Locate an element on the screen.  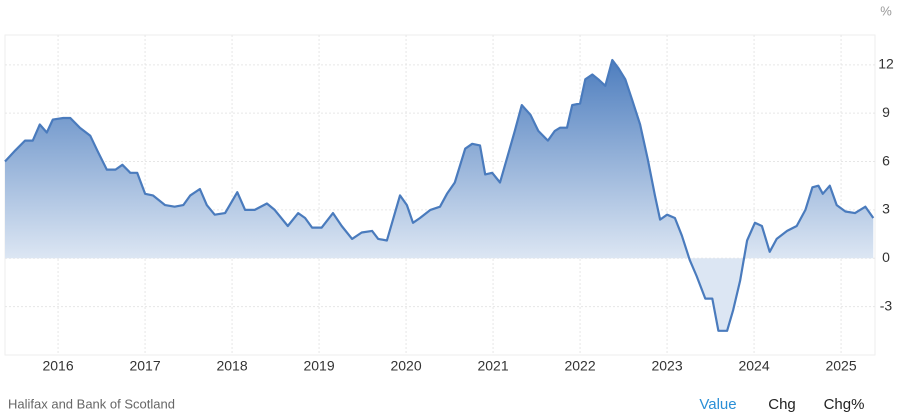
x-tick-label: 2020 is located at coordinates (405, 366).